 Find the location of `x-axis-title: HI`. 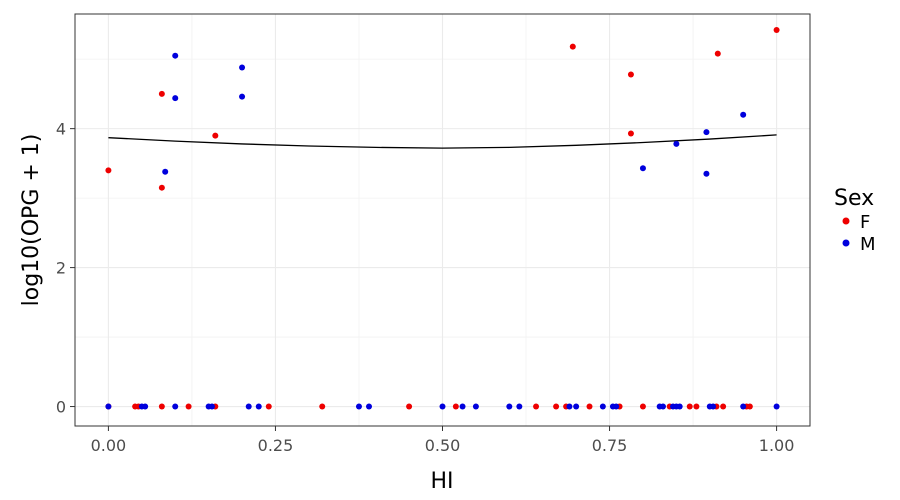

x-axis-title: HI is located at coordinates (441, 481).